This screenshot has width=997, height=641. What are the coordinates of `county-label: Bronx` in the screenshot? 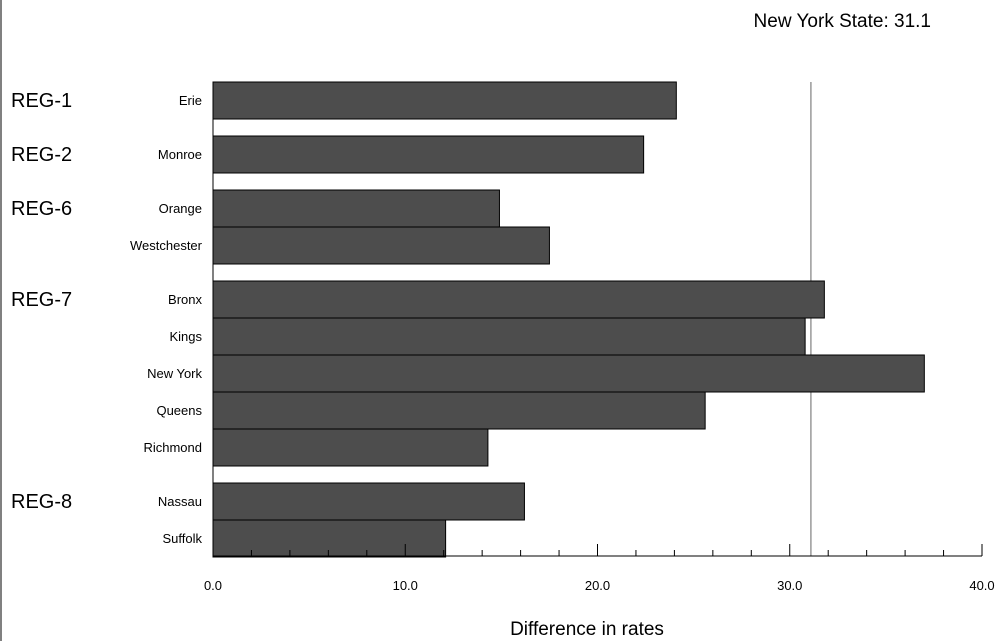 It's located at (185, 299).